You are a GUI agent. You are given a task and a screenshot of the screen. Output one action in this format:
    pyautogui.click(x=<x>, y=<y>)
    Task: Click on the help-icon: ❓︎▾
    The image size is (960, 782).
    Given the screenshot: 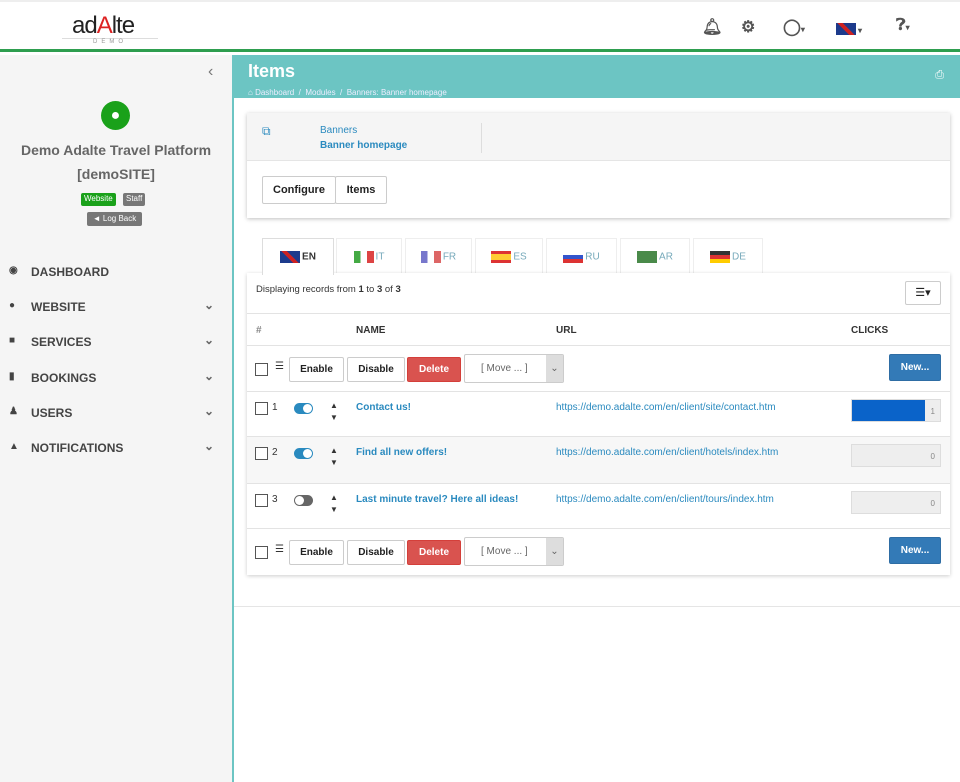 What is the action you would take?
    pyautogui.click(x=903, y=25)
    